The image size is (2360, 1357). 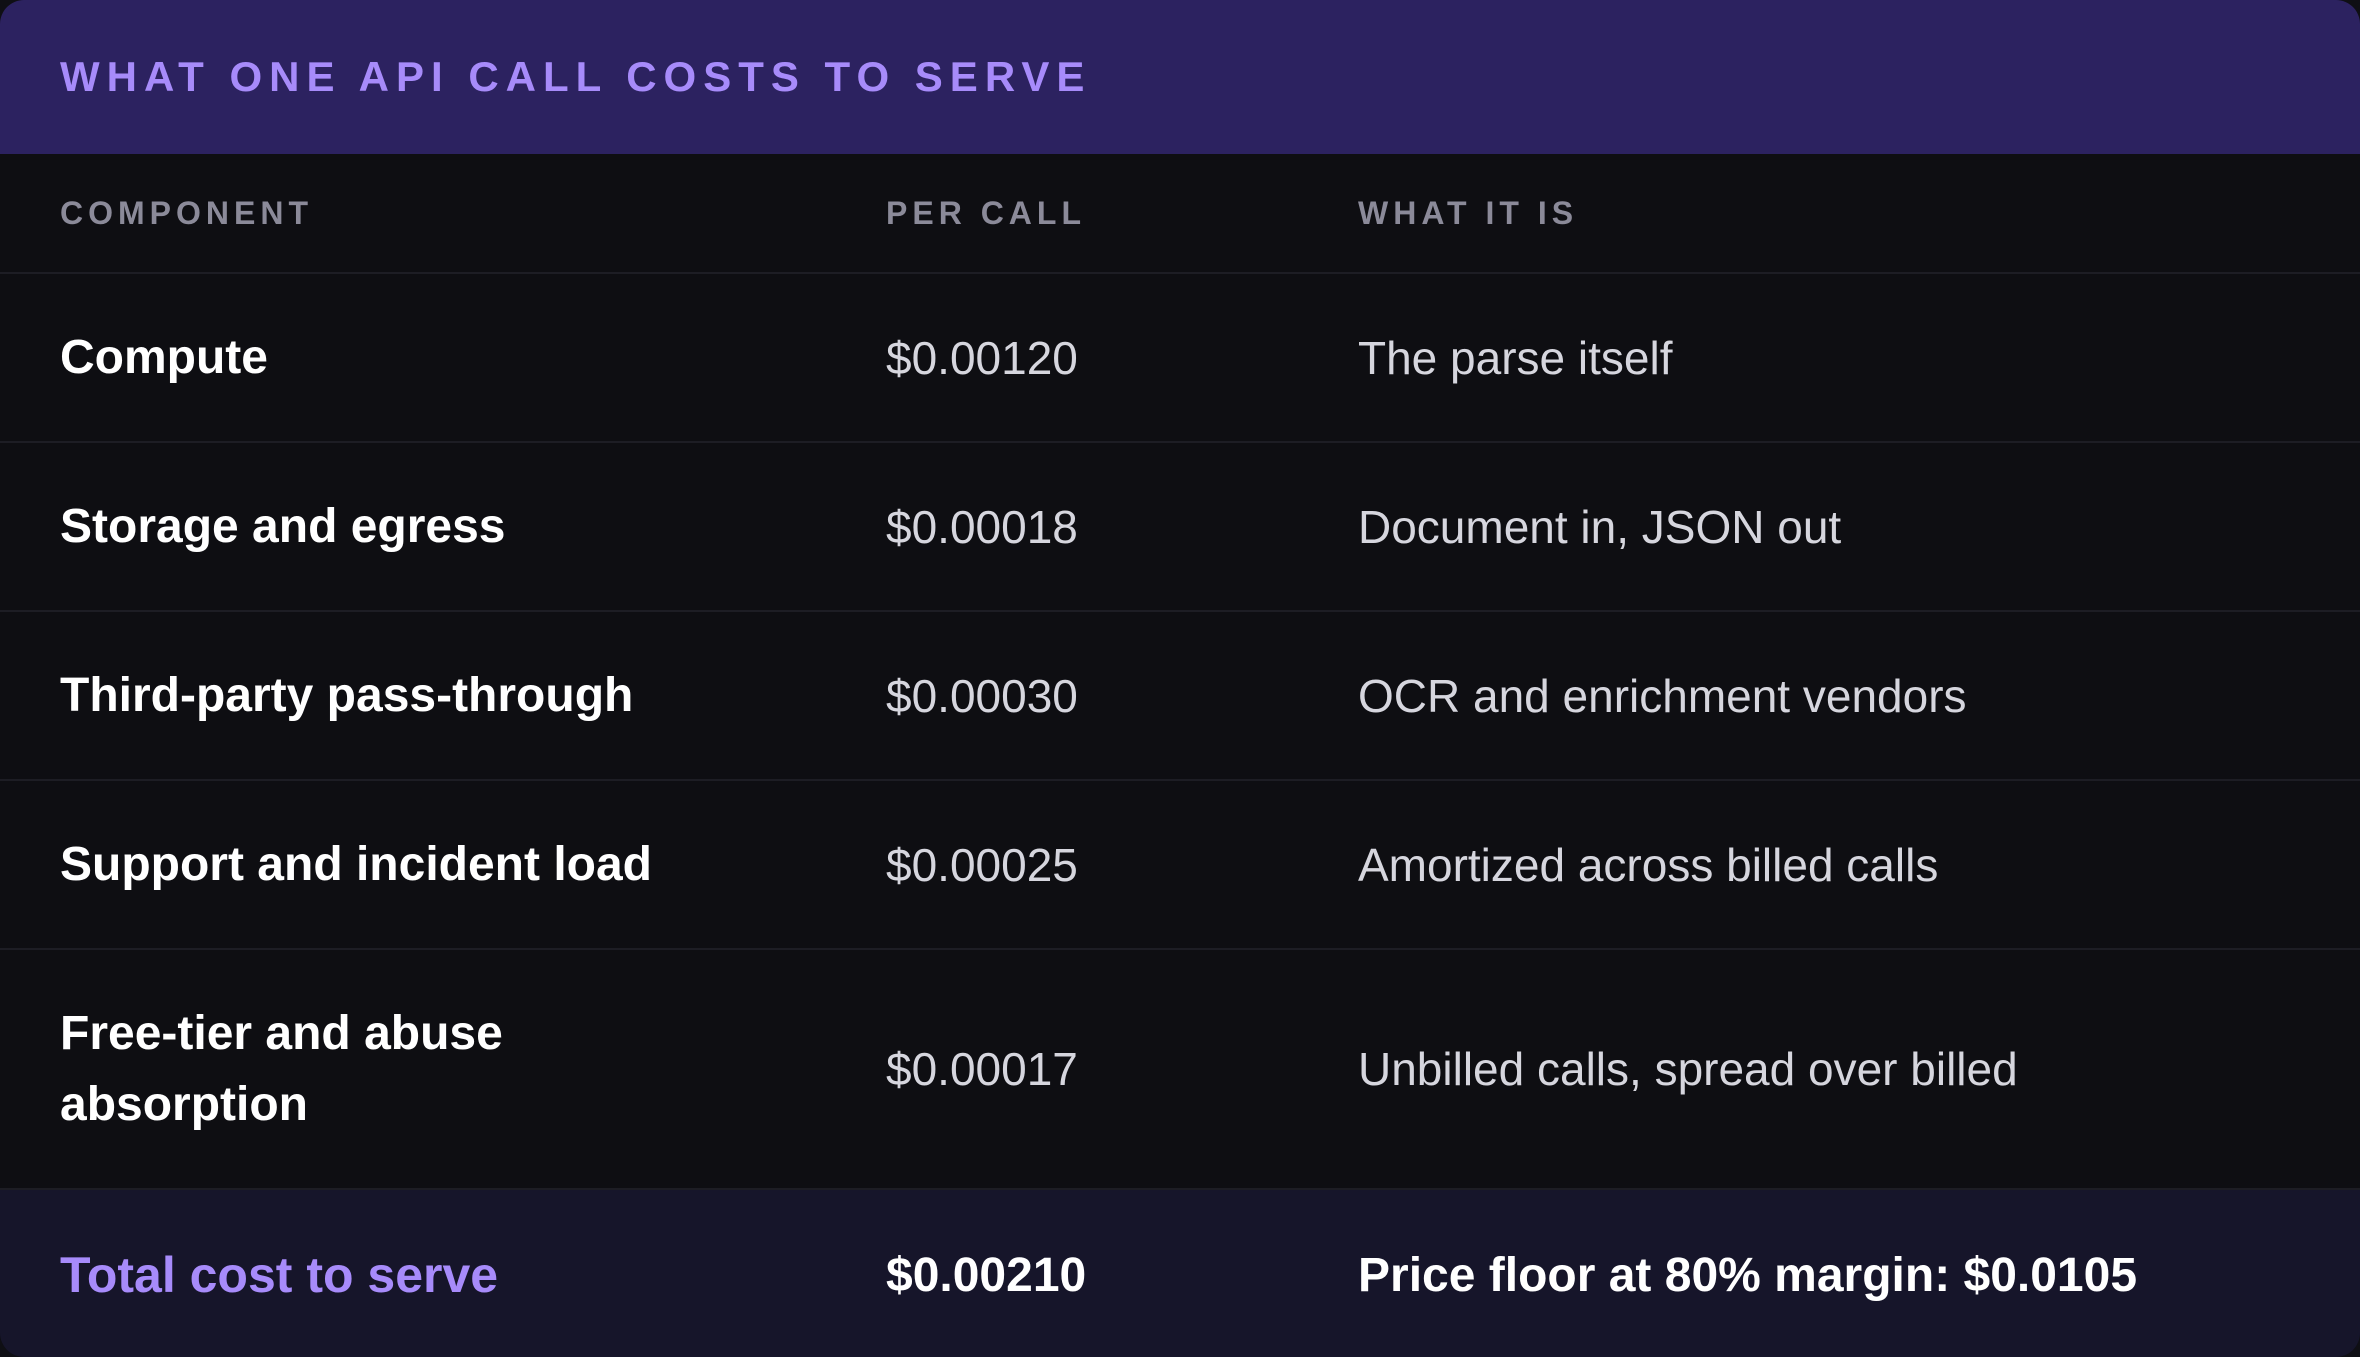 What do you see at coordinates (1180, 214) in the screenshot?
I see `table-header-row: COMPONENT PER CALL WHAT IT IS` at bounding box center [1180, 214].